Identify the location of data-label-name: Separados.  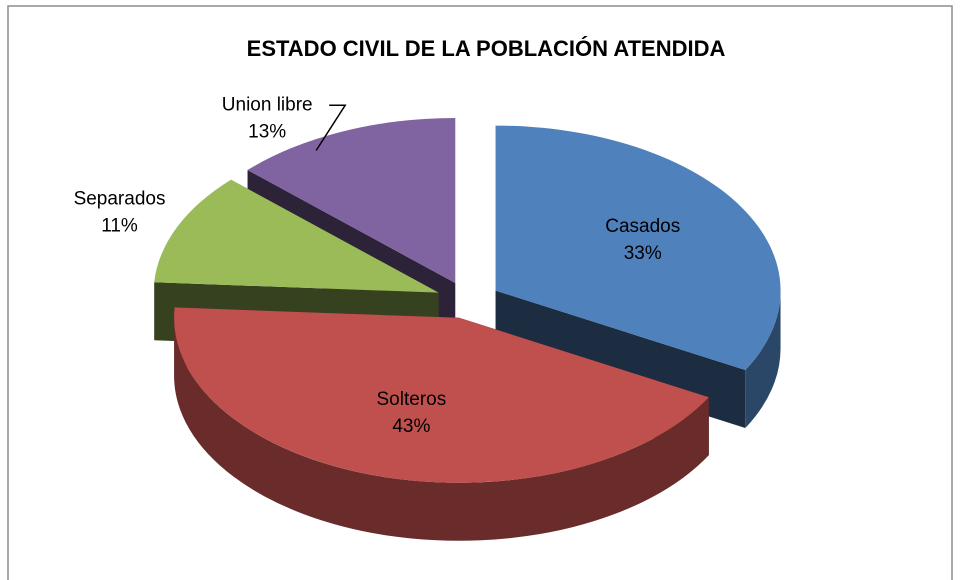
(120, 199).